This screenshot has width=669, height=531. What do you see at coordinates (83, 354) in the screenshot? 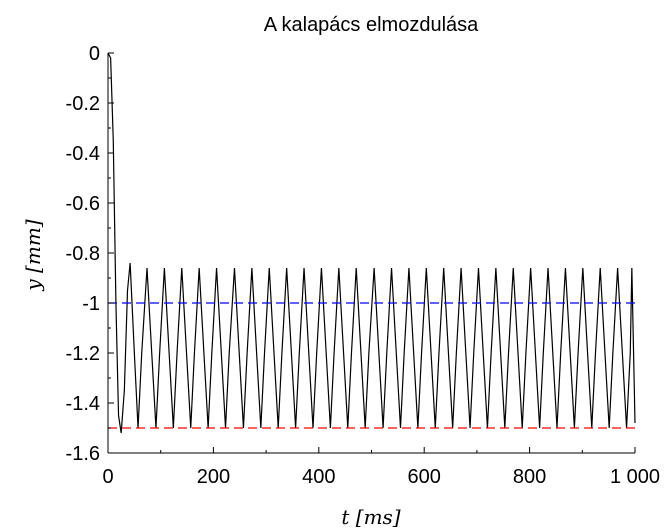
I see `y-tick-label: -1.2` at bounding box center [83, 354].